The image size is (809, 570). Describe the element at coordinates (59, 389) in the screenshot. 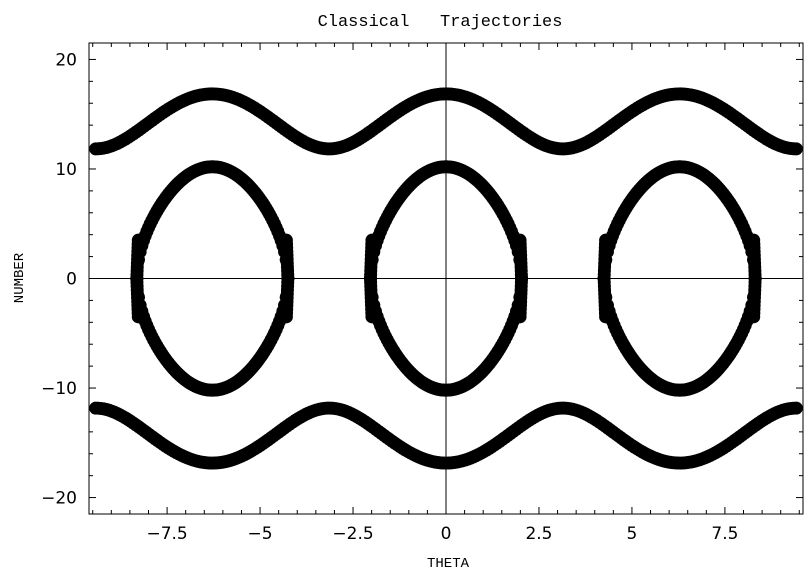

I see `y-tick-label: −10` at that location.